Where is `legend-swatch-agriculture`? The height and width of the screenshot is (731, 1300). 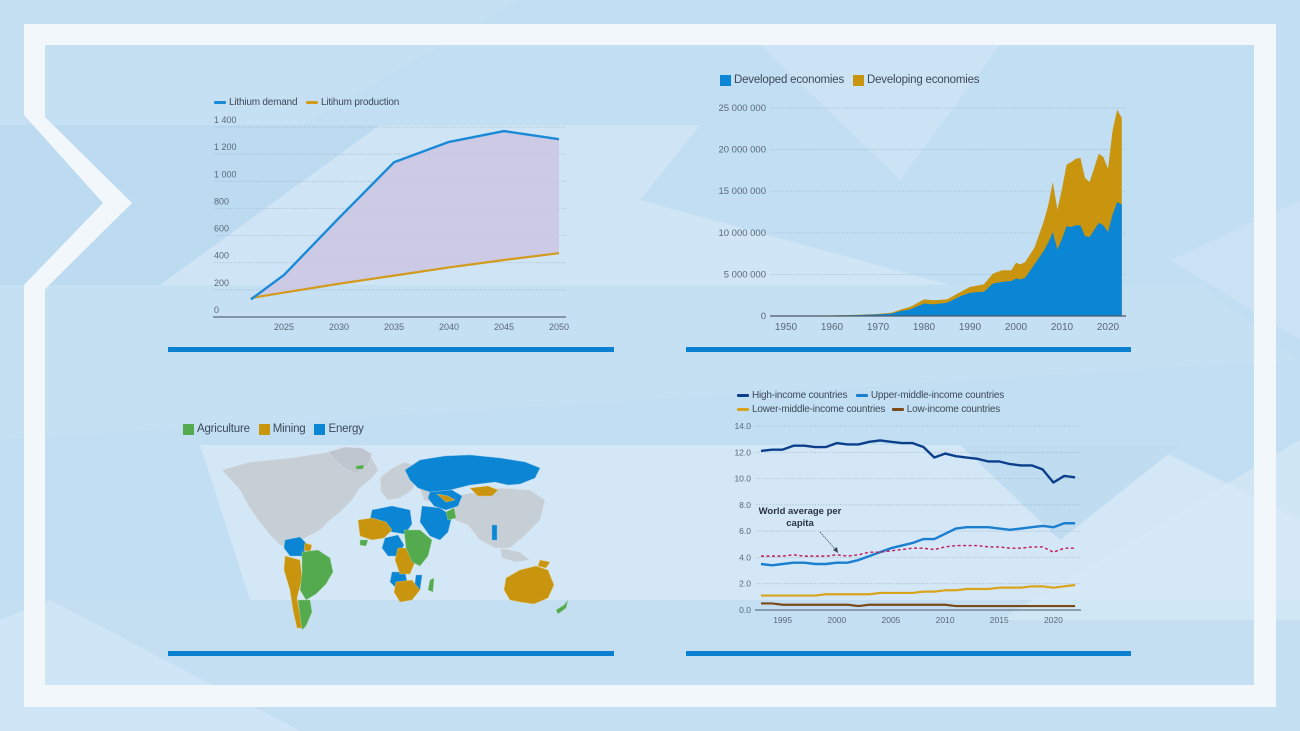
legend-swatch-agriculture is located at coordinates (188, 429).